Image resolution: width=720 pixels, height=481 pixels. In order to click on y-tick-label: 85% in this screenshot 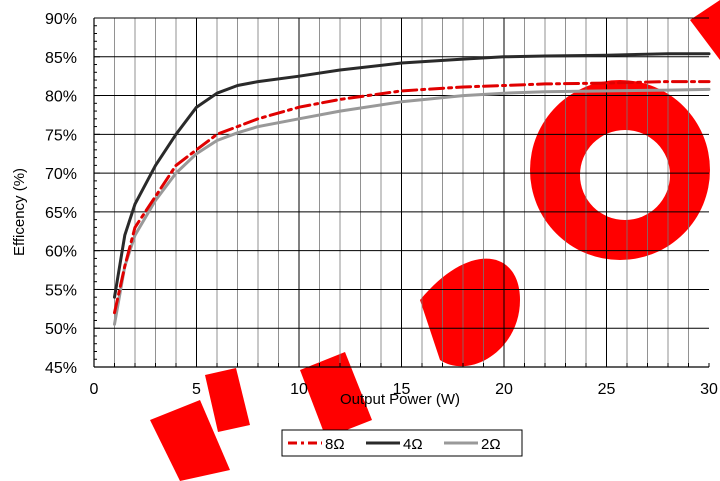, I will do `click(61, 58)`.